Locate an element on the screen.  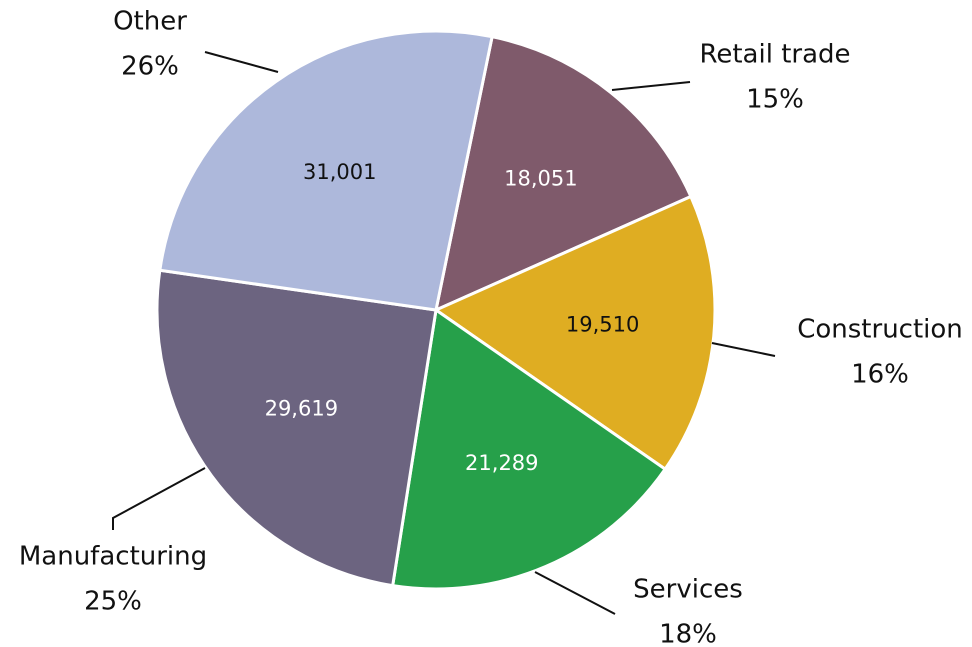
percentage-label: 25% is located at coordinates (113, 602).